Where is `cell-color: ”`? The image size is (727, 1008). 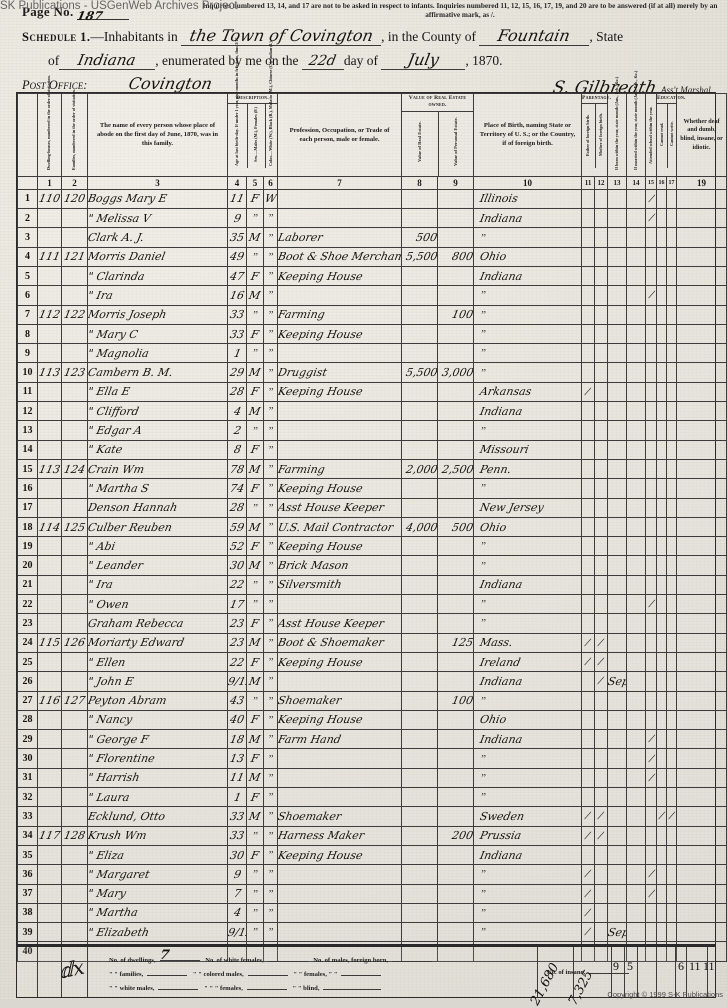 cell-color: ” is located at coordinates (271, 739).